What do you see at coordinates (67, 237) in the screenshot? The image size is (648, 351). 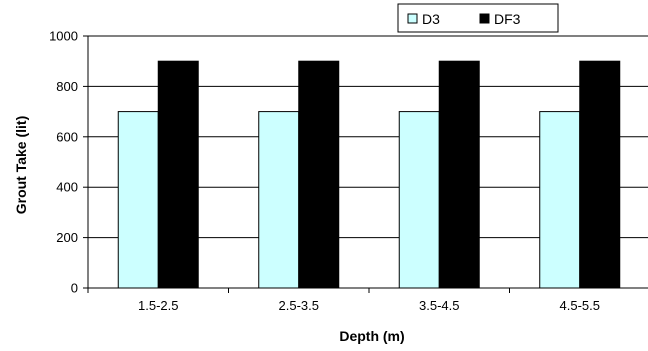 I see `y-tick-label: 200` at bounding box center [67, 237].